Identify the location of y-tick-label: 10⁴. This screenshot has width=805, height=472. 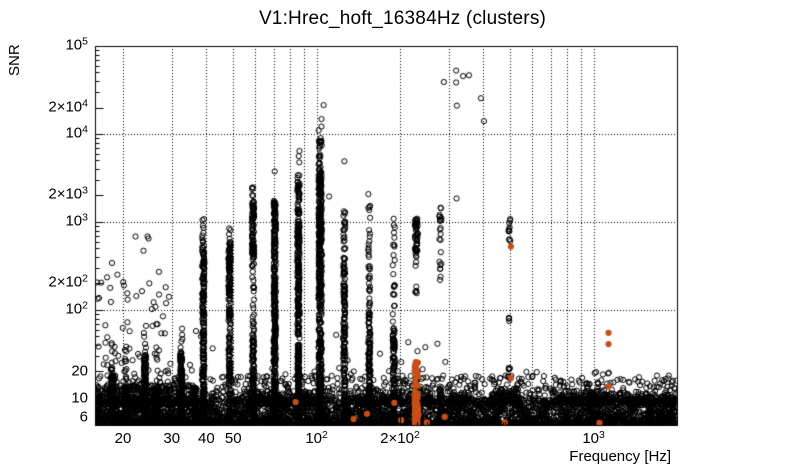
(76, 132).